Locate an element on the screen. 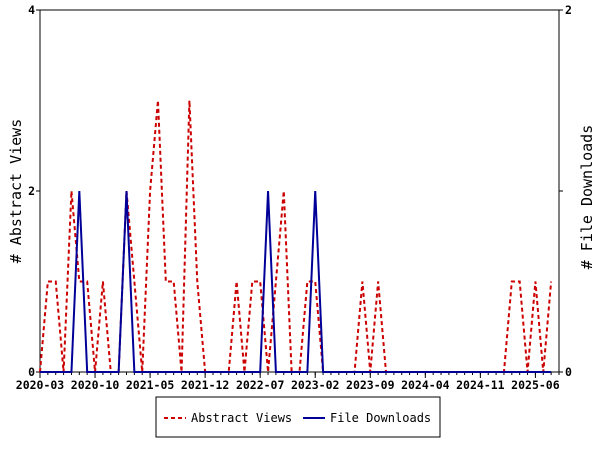 The width and height of the screenshot is (600, 450). legend: Abstract Views File Downloads is located at coordinates (298, 417).